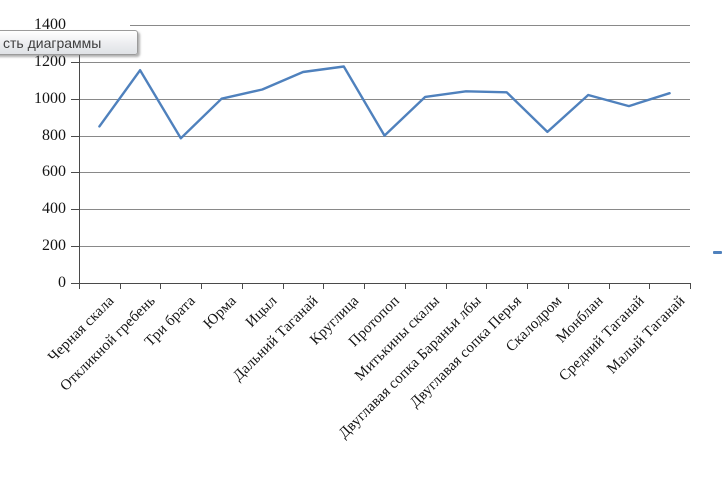 This screenshot has width=722, height=497. What do you see at coordinates (50, 61) in the screenshot?
I see `y-axis-label: 1200` at bounding box center [50, 61].